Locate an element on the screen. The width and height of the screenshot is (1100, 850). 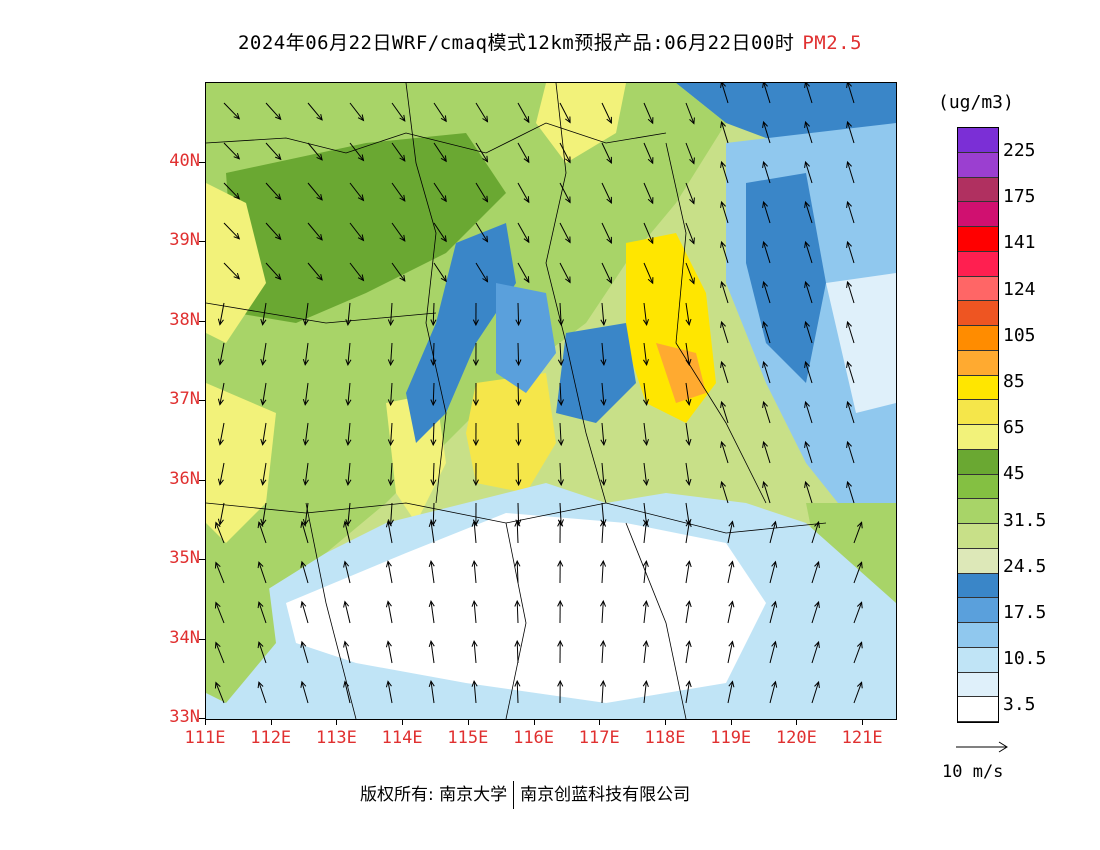
legend-label: 175 is located at coordinates (1019, 197).